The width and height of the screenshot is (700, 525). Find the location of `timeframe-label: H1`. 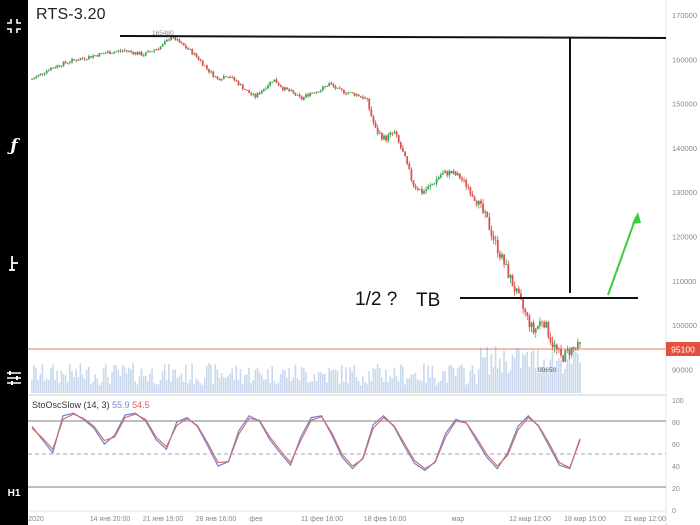

timeframe-label: H1 is located at coordinates (14, 493).